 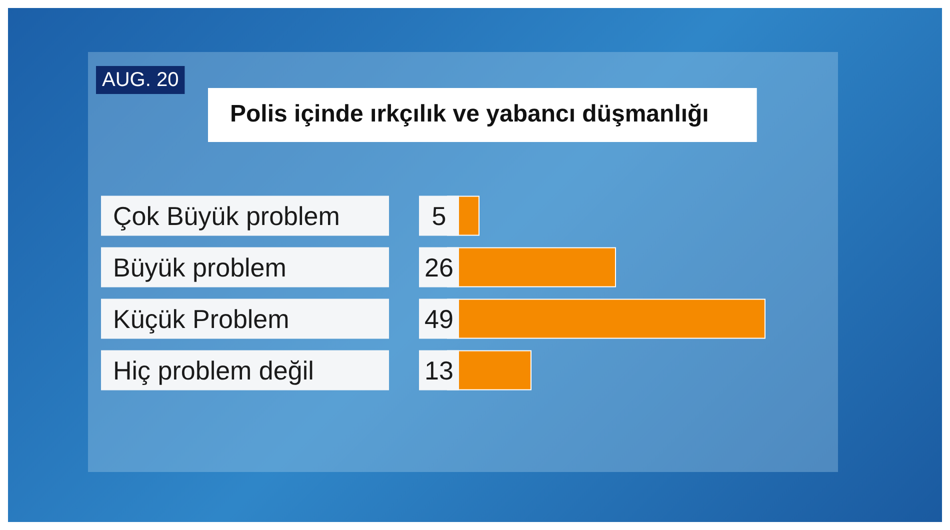 I want to click on chart-title: Polis içinde ırkçılık ve yabancı düşmanlığı, so click(x=469, y=114).